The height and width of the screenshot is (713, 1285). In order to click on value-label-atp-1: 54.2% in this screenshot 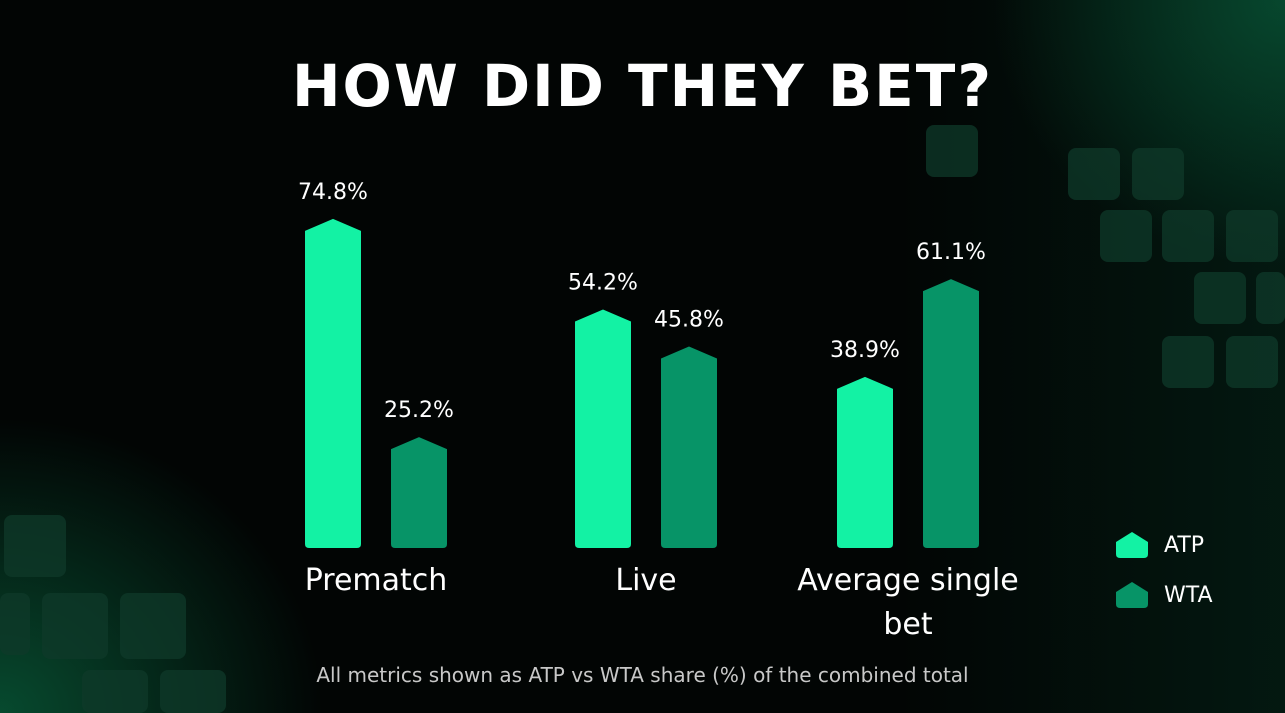, I will do `click(603, 283)`.